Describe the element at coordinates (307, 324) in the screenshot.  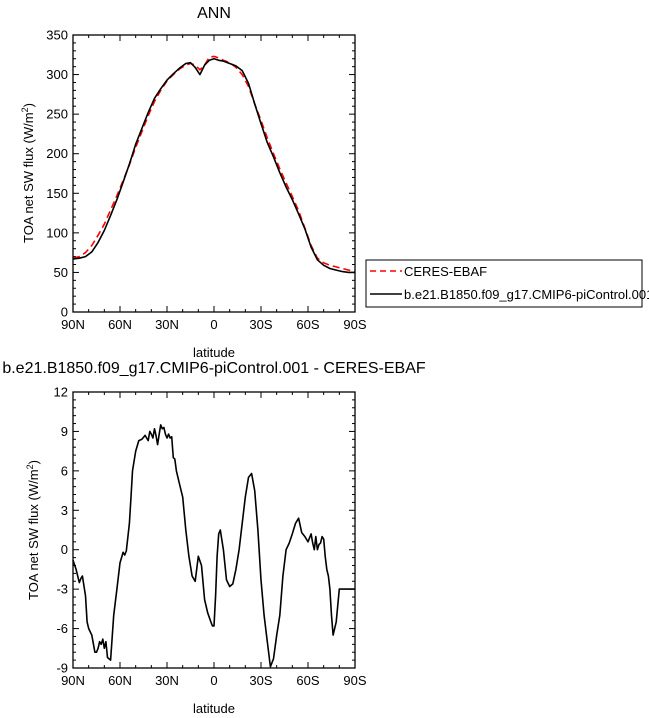
I see `top-chart-x-tick-label: 60S` at that location.